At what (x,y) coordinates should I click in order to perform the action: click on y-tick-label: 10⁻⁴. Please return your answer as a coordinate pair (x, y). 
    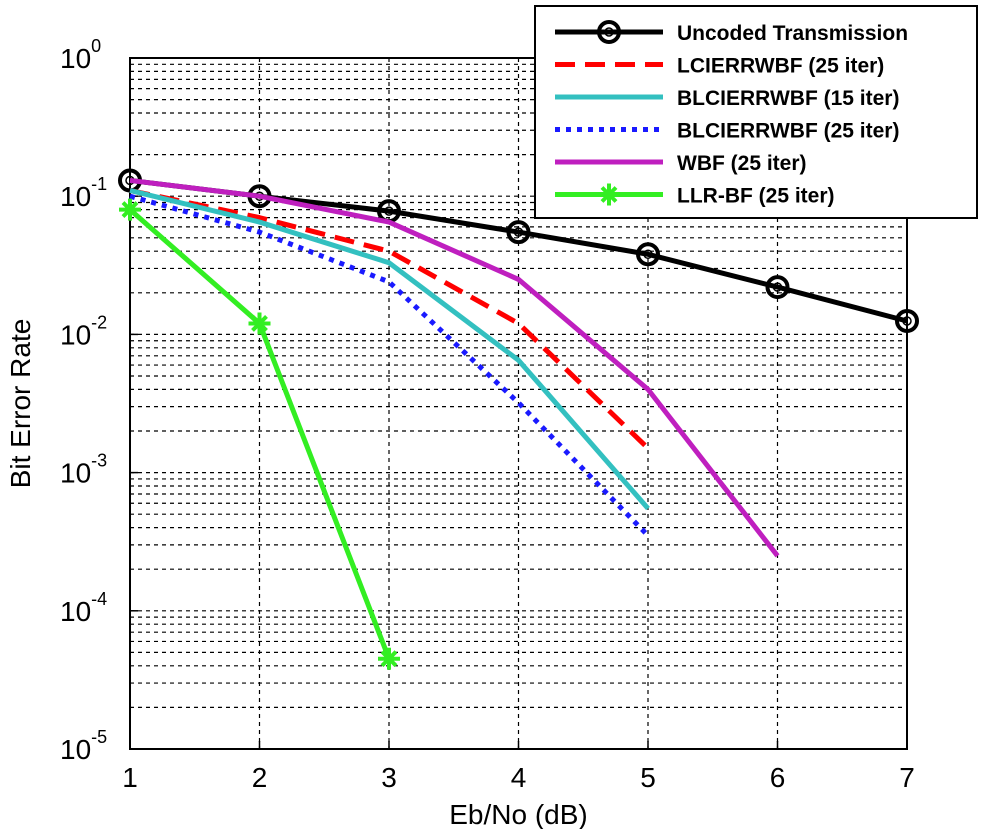
    Looking at the image, I should click on (83, 608).